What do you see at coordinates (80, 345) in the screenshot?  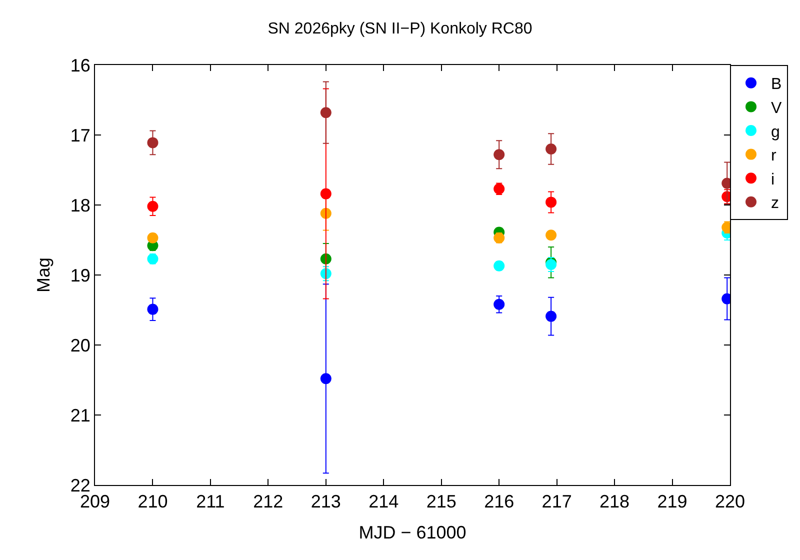 I see `y-tick-label: 20` at bounding box center [80, 345].